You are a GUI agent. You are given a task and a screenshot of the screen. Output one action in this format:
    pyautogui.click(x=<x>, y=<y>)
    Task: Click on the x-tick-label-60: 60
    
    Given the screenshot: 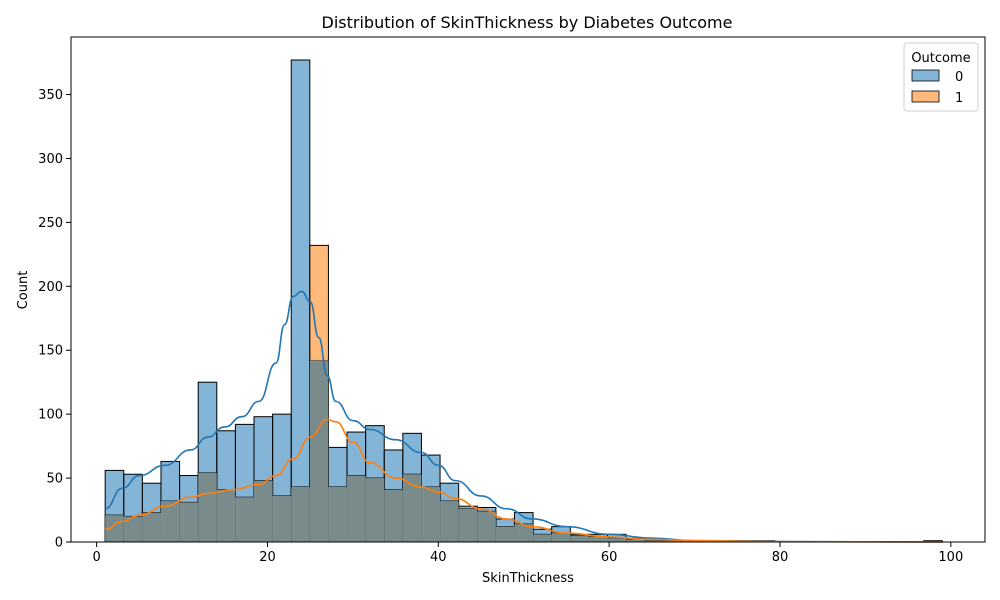 What is the action you would take?
    pyautogui.click(x=609, y=557)
    